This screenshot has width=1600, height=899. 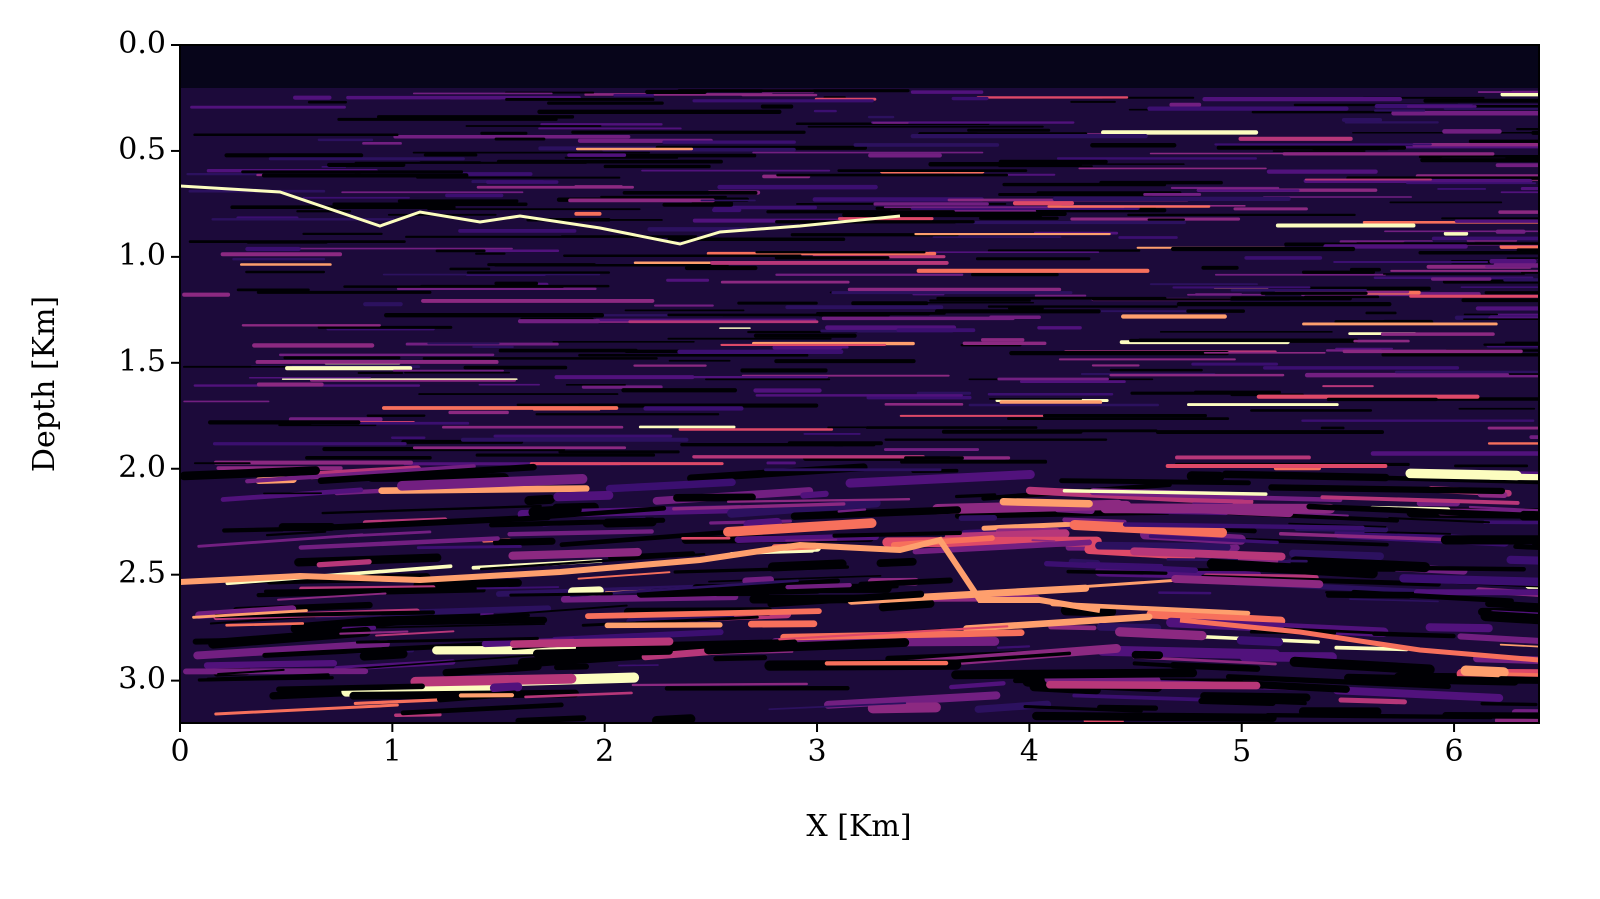 What do you see at coordinates (142, 255) in the screenshot?
I see `y-tick-label: 1.0` at bounding box center [142, 255].